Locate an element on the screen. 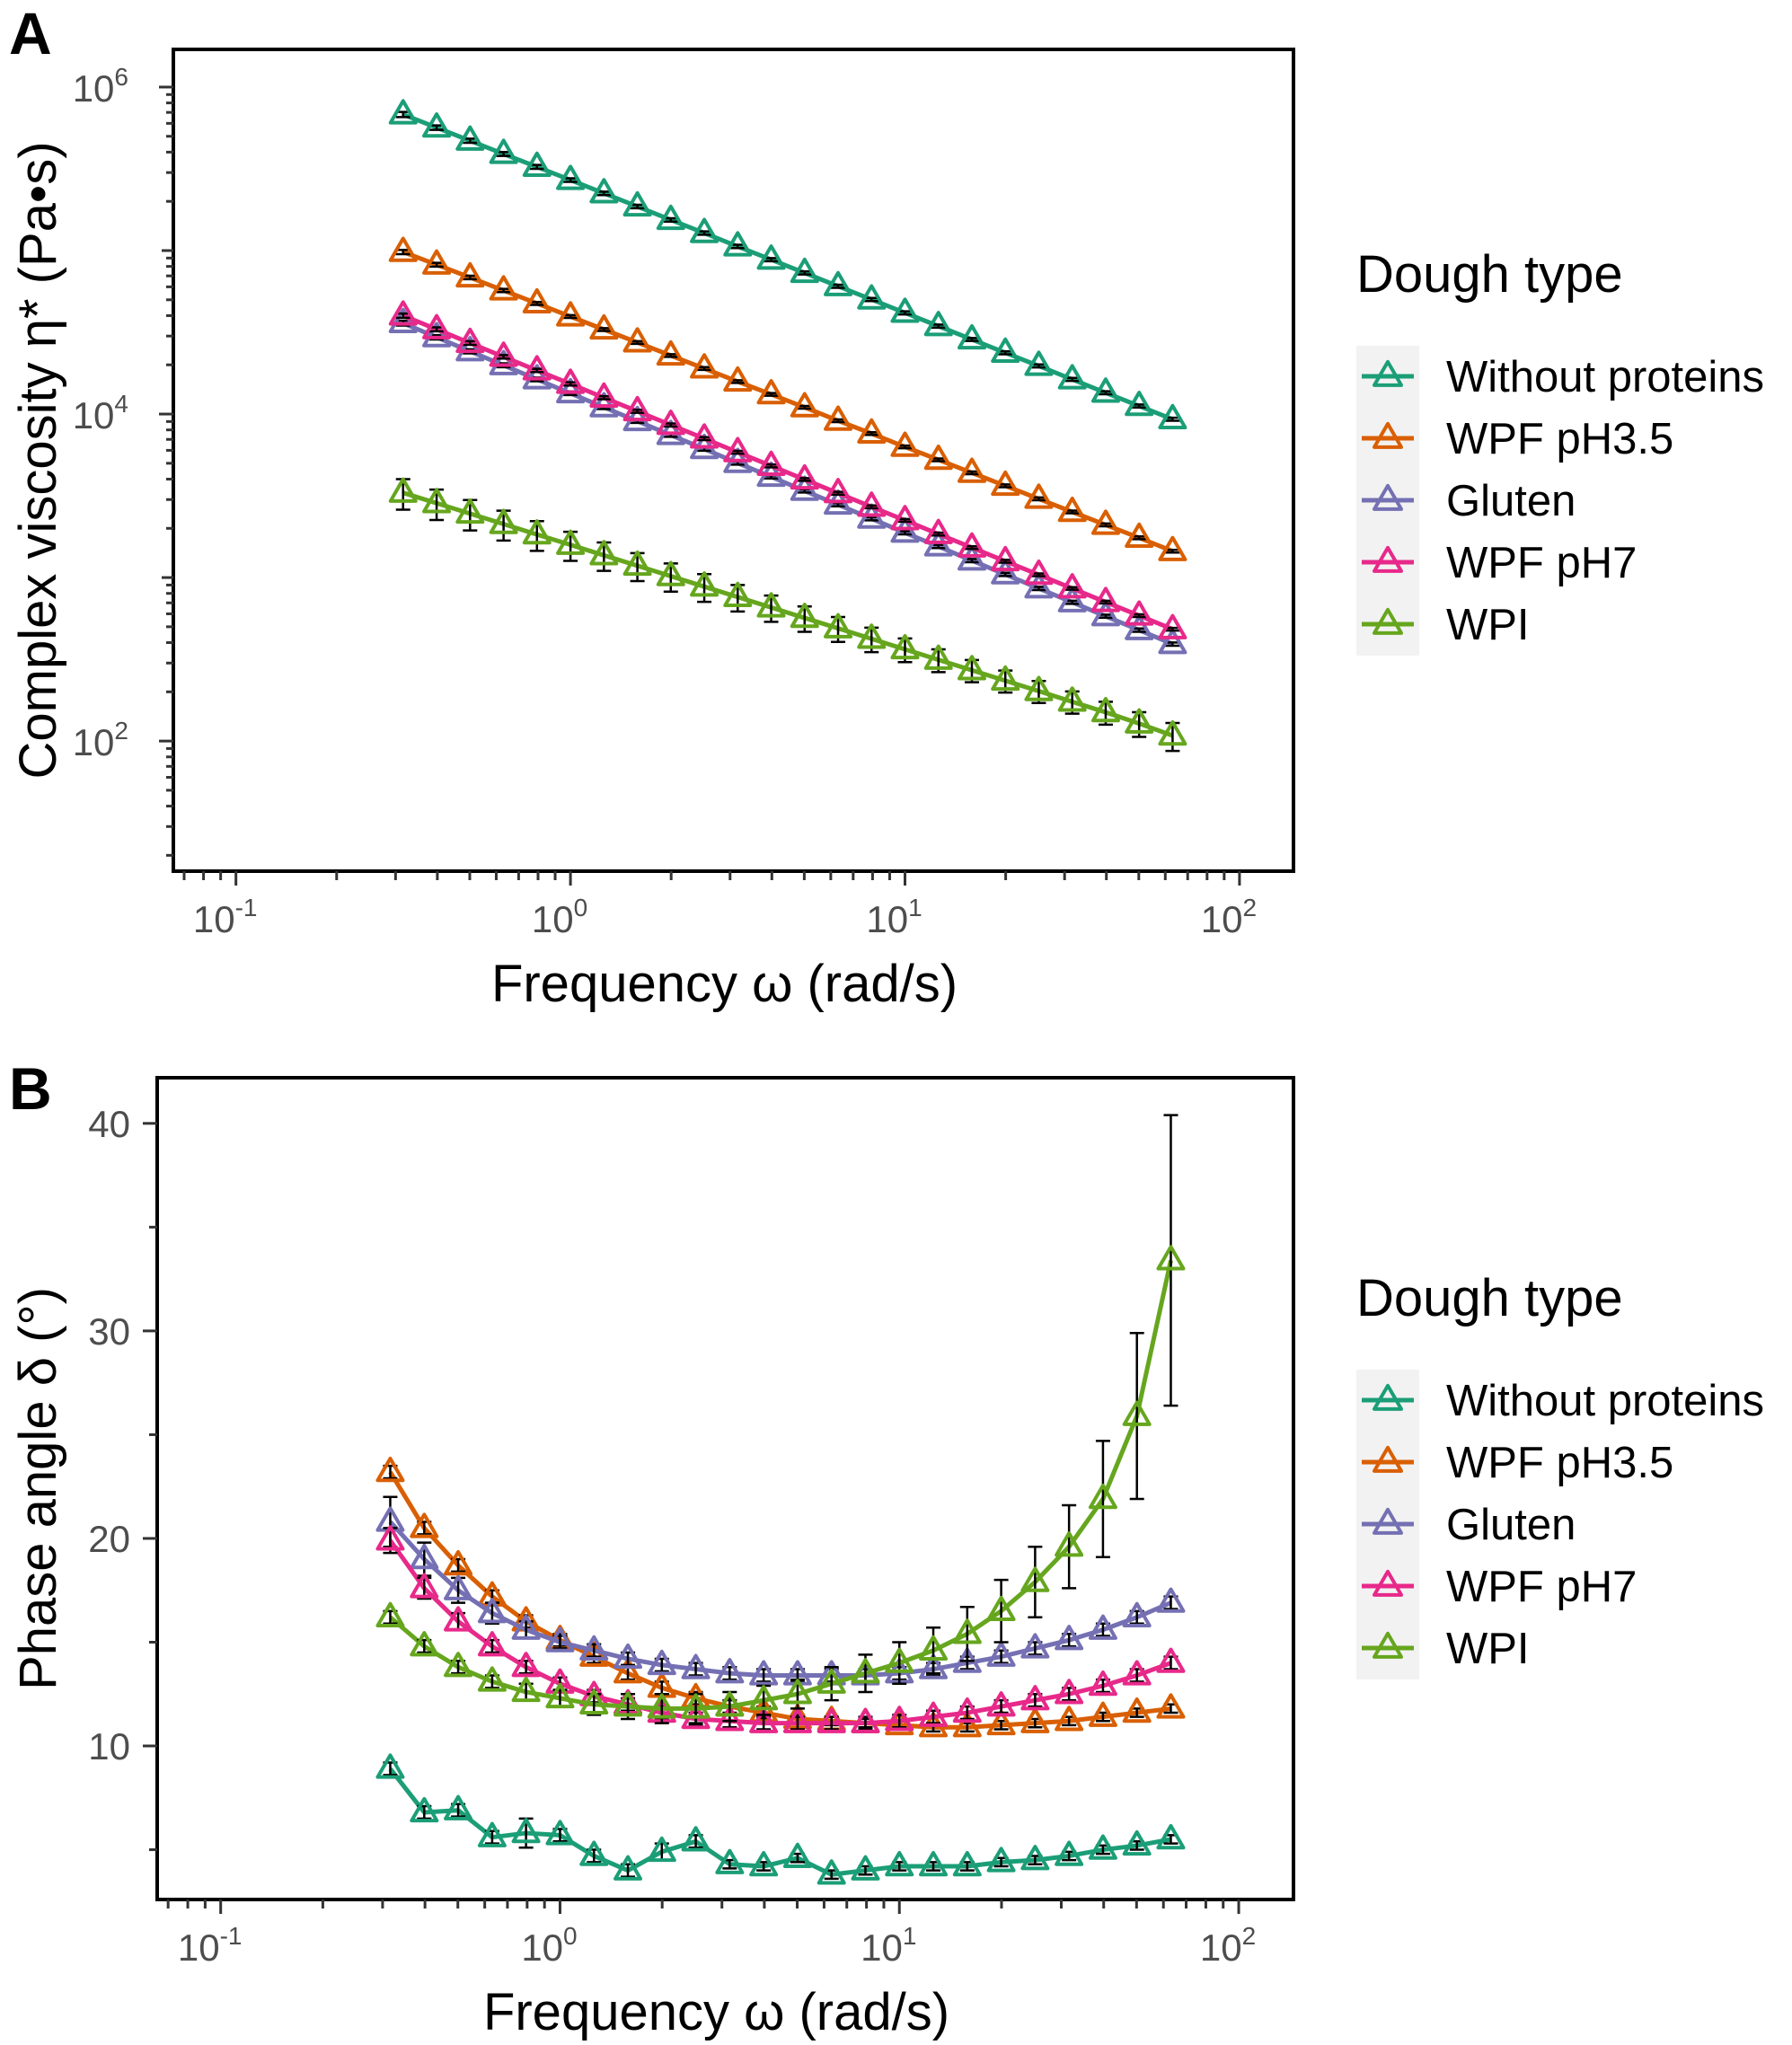  y-tick-exponent: 2 is located at coordinates (121, 731).